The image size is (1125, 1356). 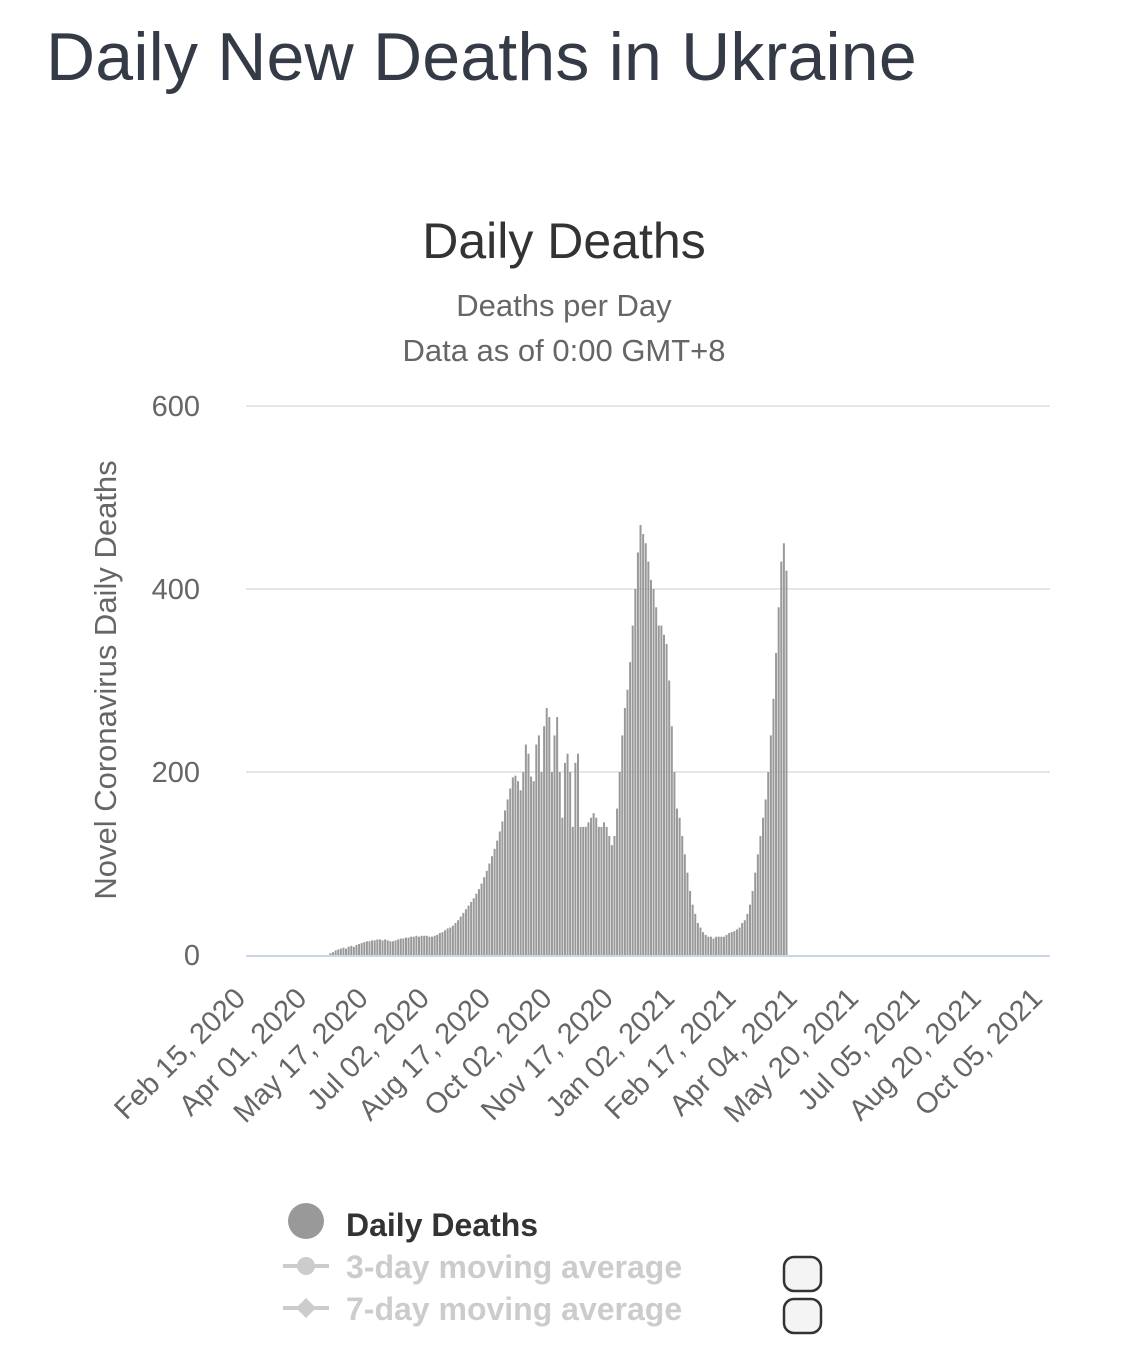 I want to click on toggle-3-day-checkbox, so click(x=802, y=1274).